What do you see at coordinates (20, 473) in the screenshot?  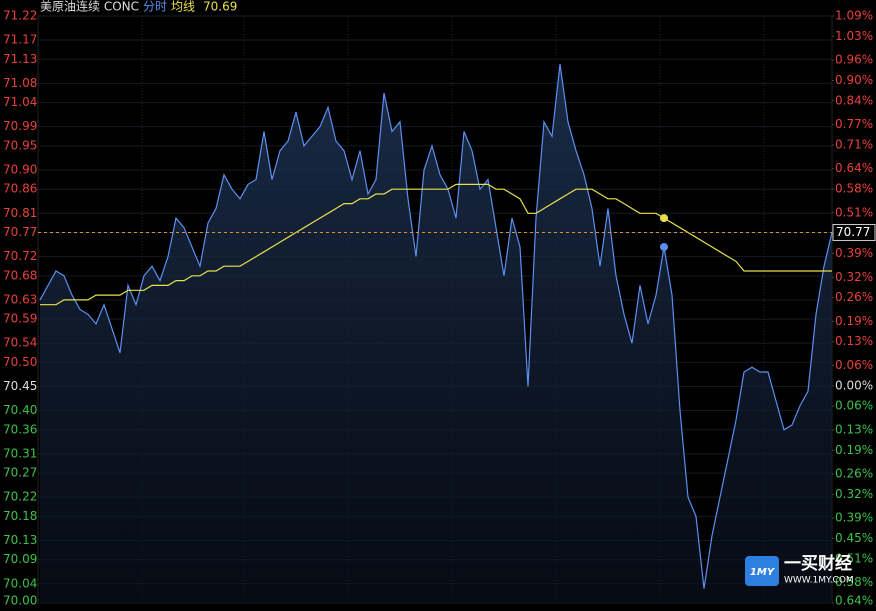 I see `y-tick-label: 70.27` at bounding box center [20, 473].